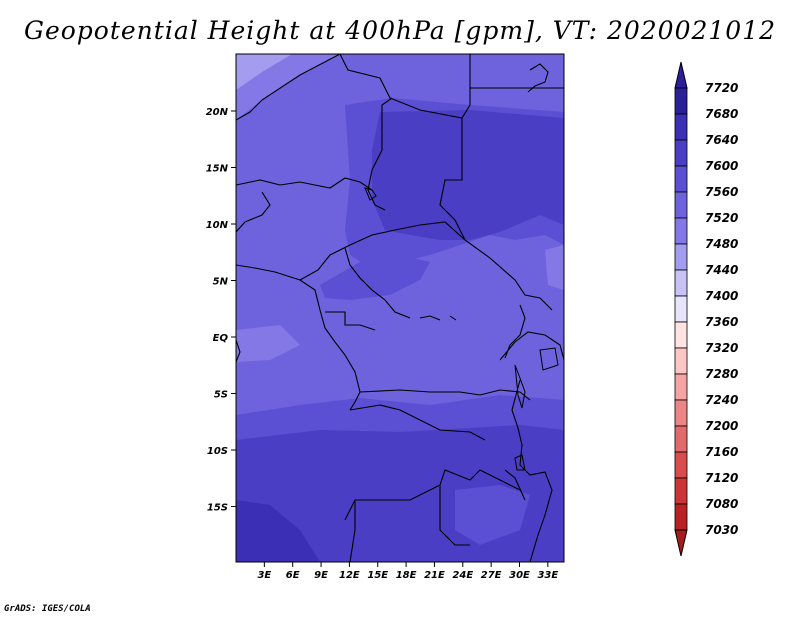 Image resolution: width=800 pixels, height=618 pixels. I want to click on lon-label: 15E, so click(377, 575).